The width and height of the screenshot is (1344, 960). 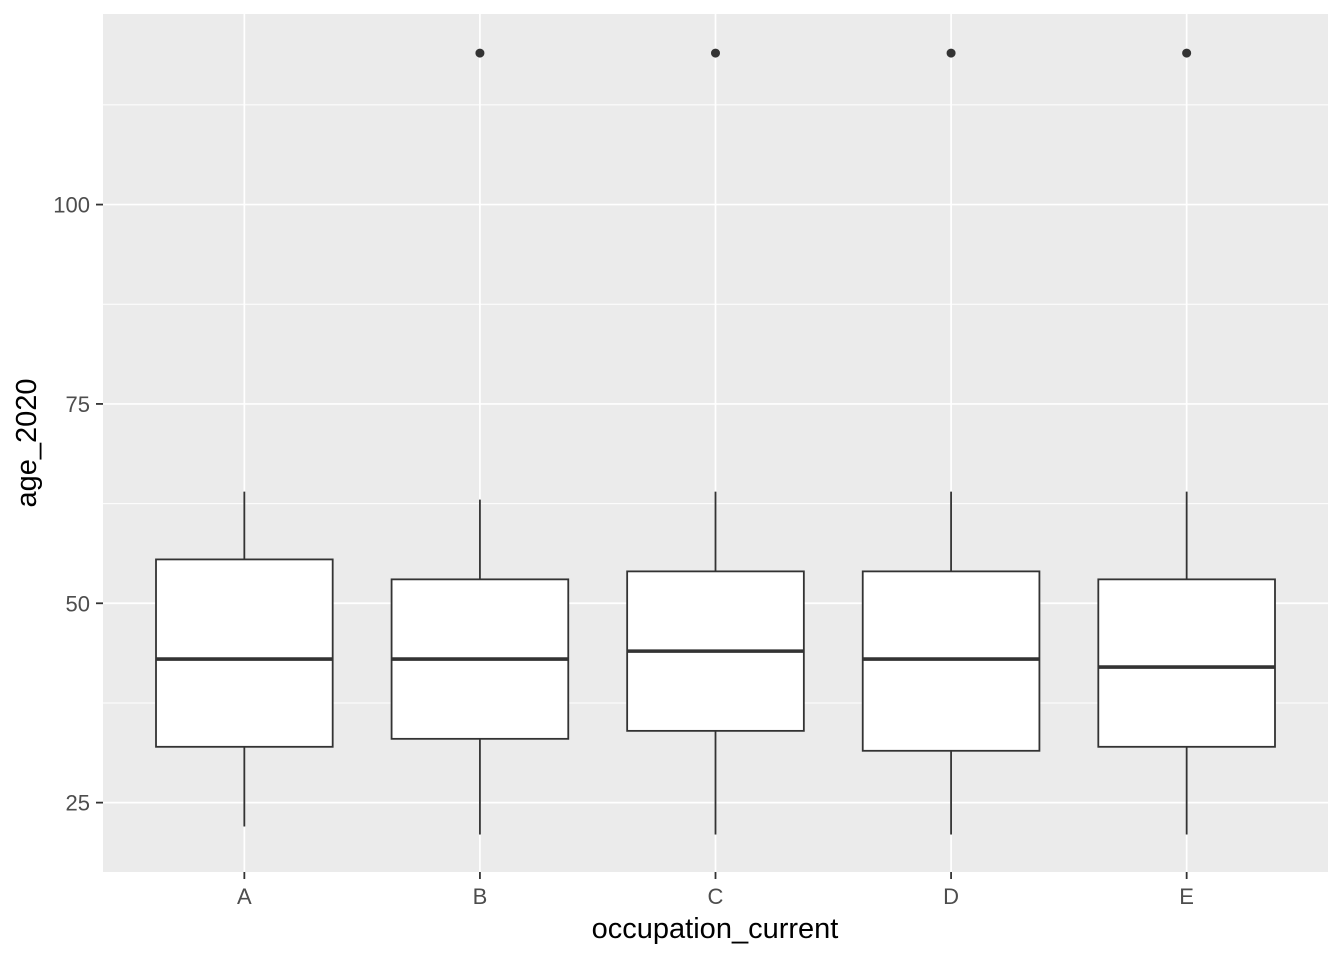 What do you see at coordinates (951, 661) in the screenshot?
I see `box-D` at bounding box center [951, 661].